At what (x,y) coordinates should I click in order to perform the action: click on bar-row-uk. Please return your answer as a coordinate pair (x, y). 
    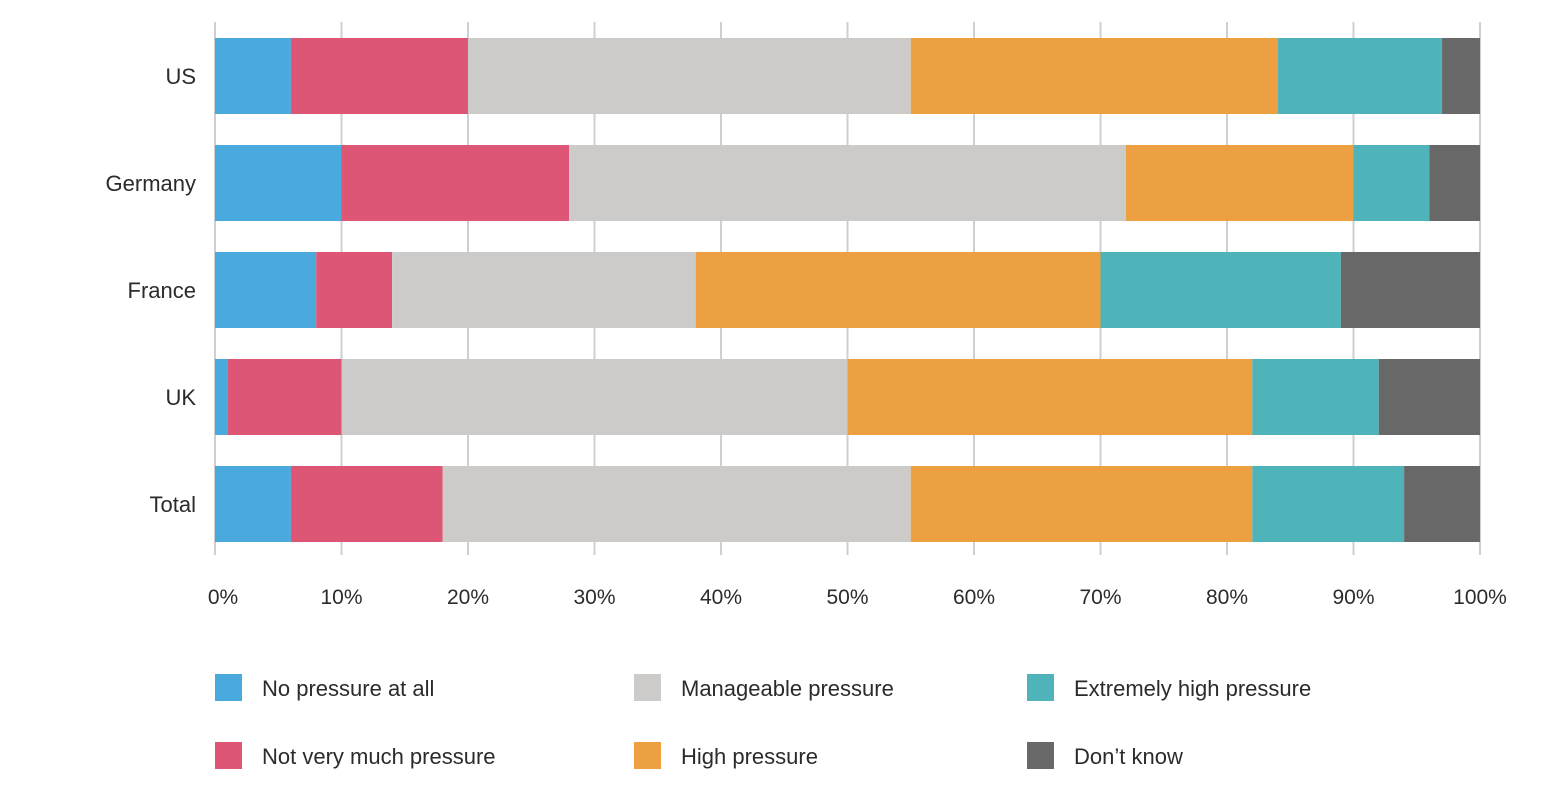
    Looking at the image, I should click on (847, 397).